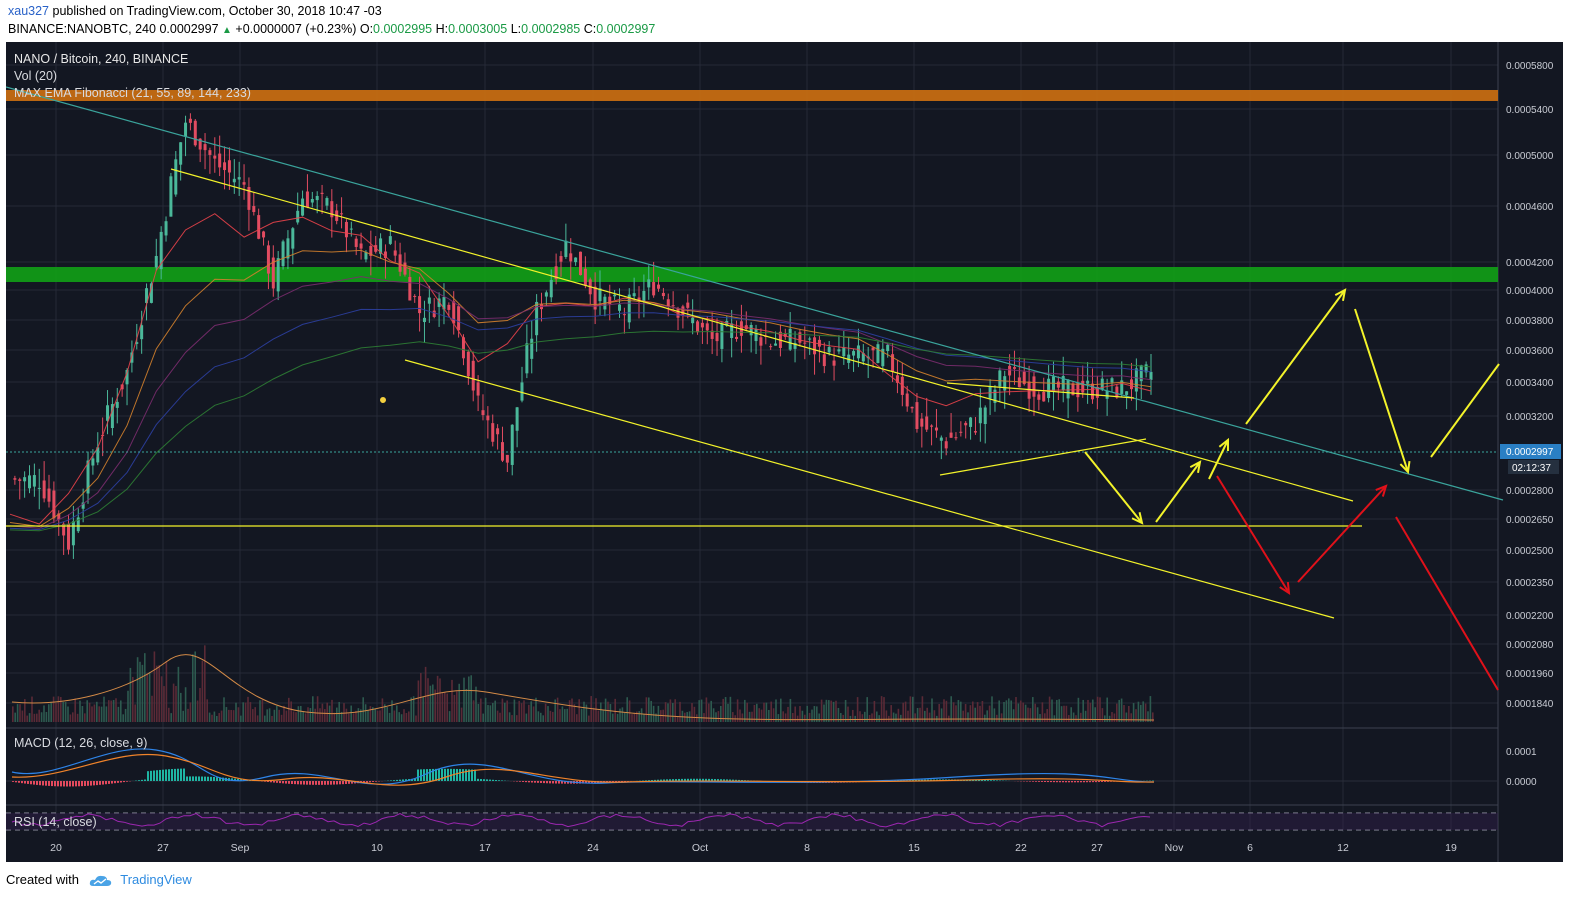  I want to click on arrow-head, so click(1195, 466).